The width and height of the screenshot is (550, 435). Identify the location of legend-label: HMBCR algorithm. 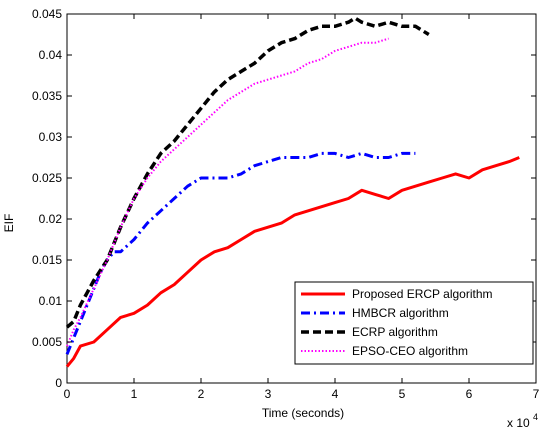
(400, 313).